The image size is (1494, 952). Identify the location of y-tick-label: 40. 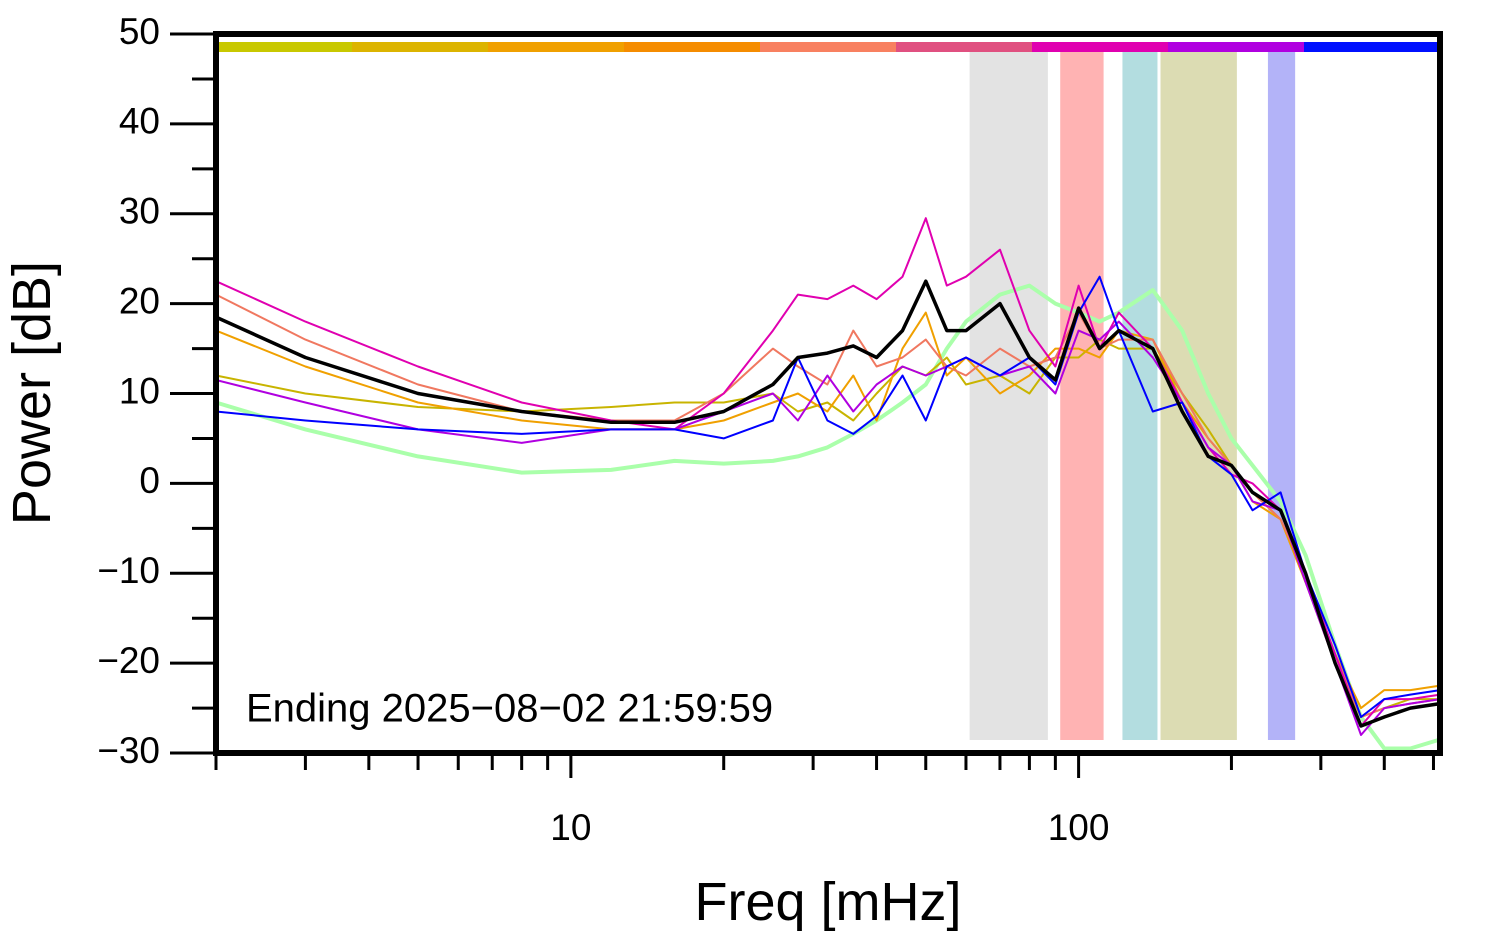
(139, 121).